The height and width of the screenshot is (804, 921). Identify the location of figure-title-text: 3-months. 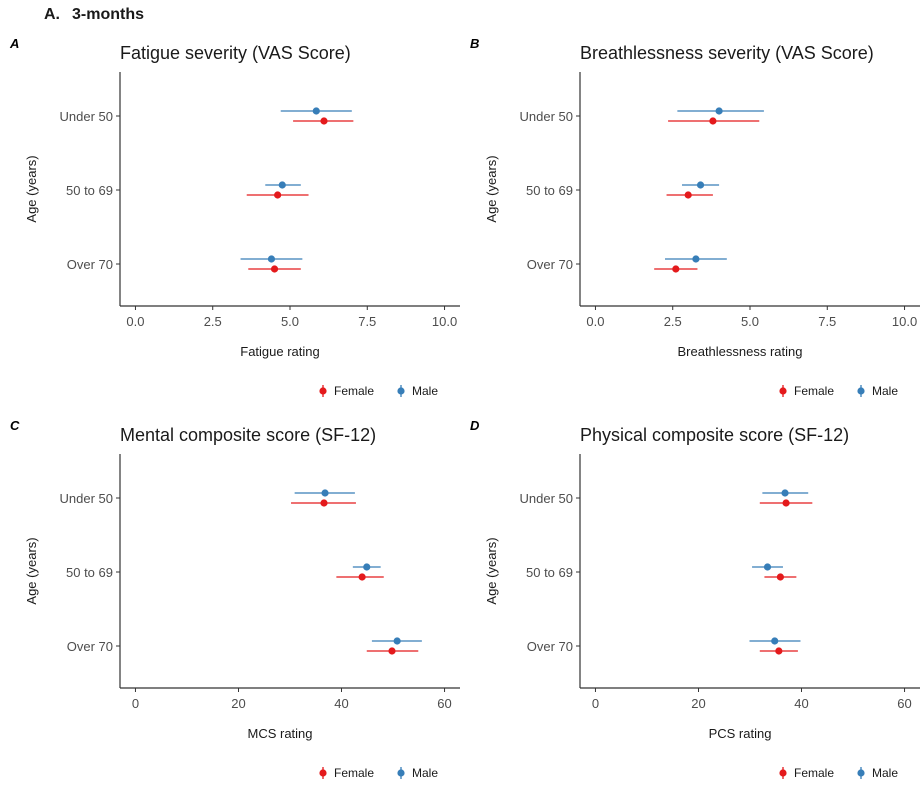
(108, 14).